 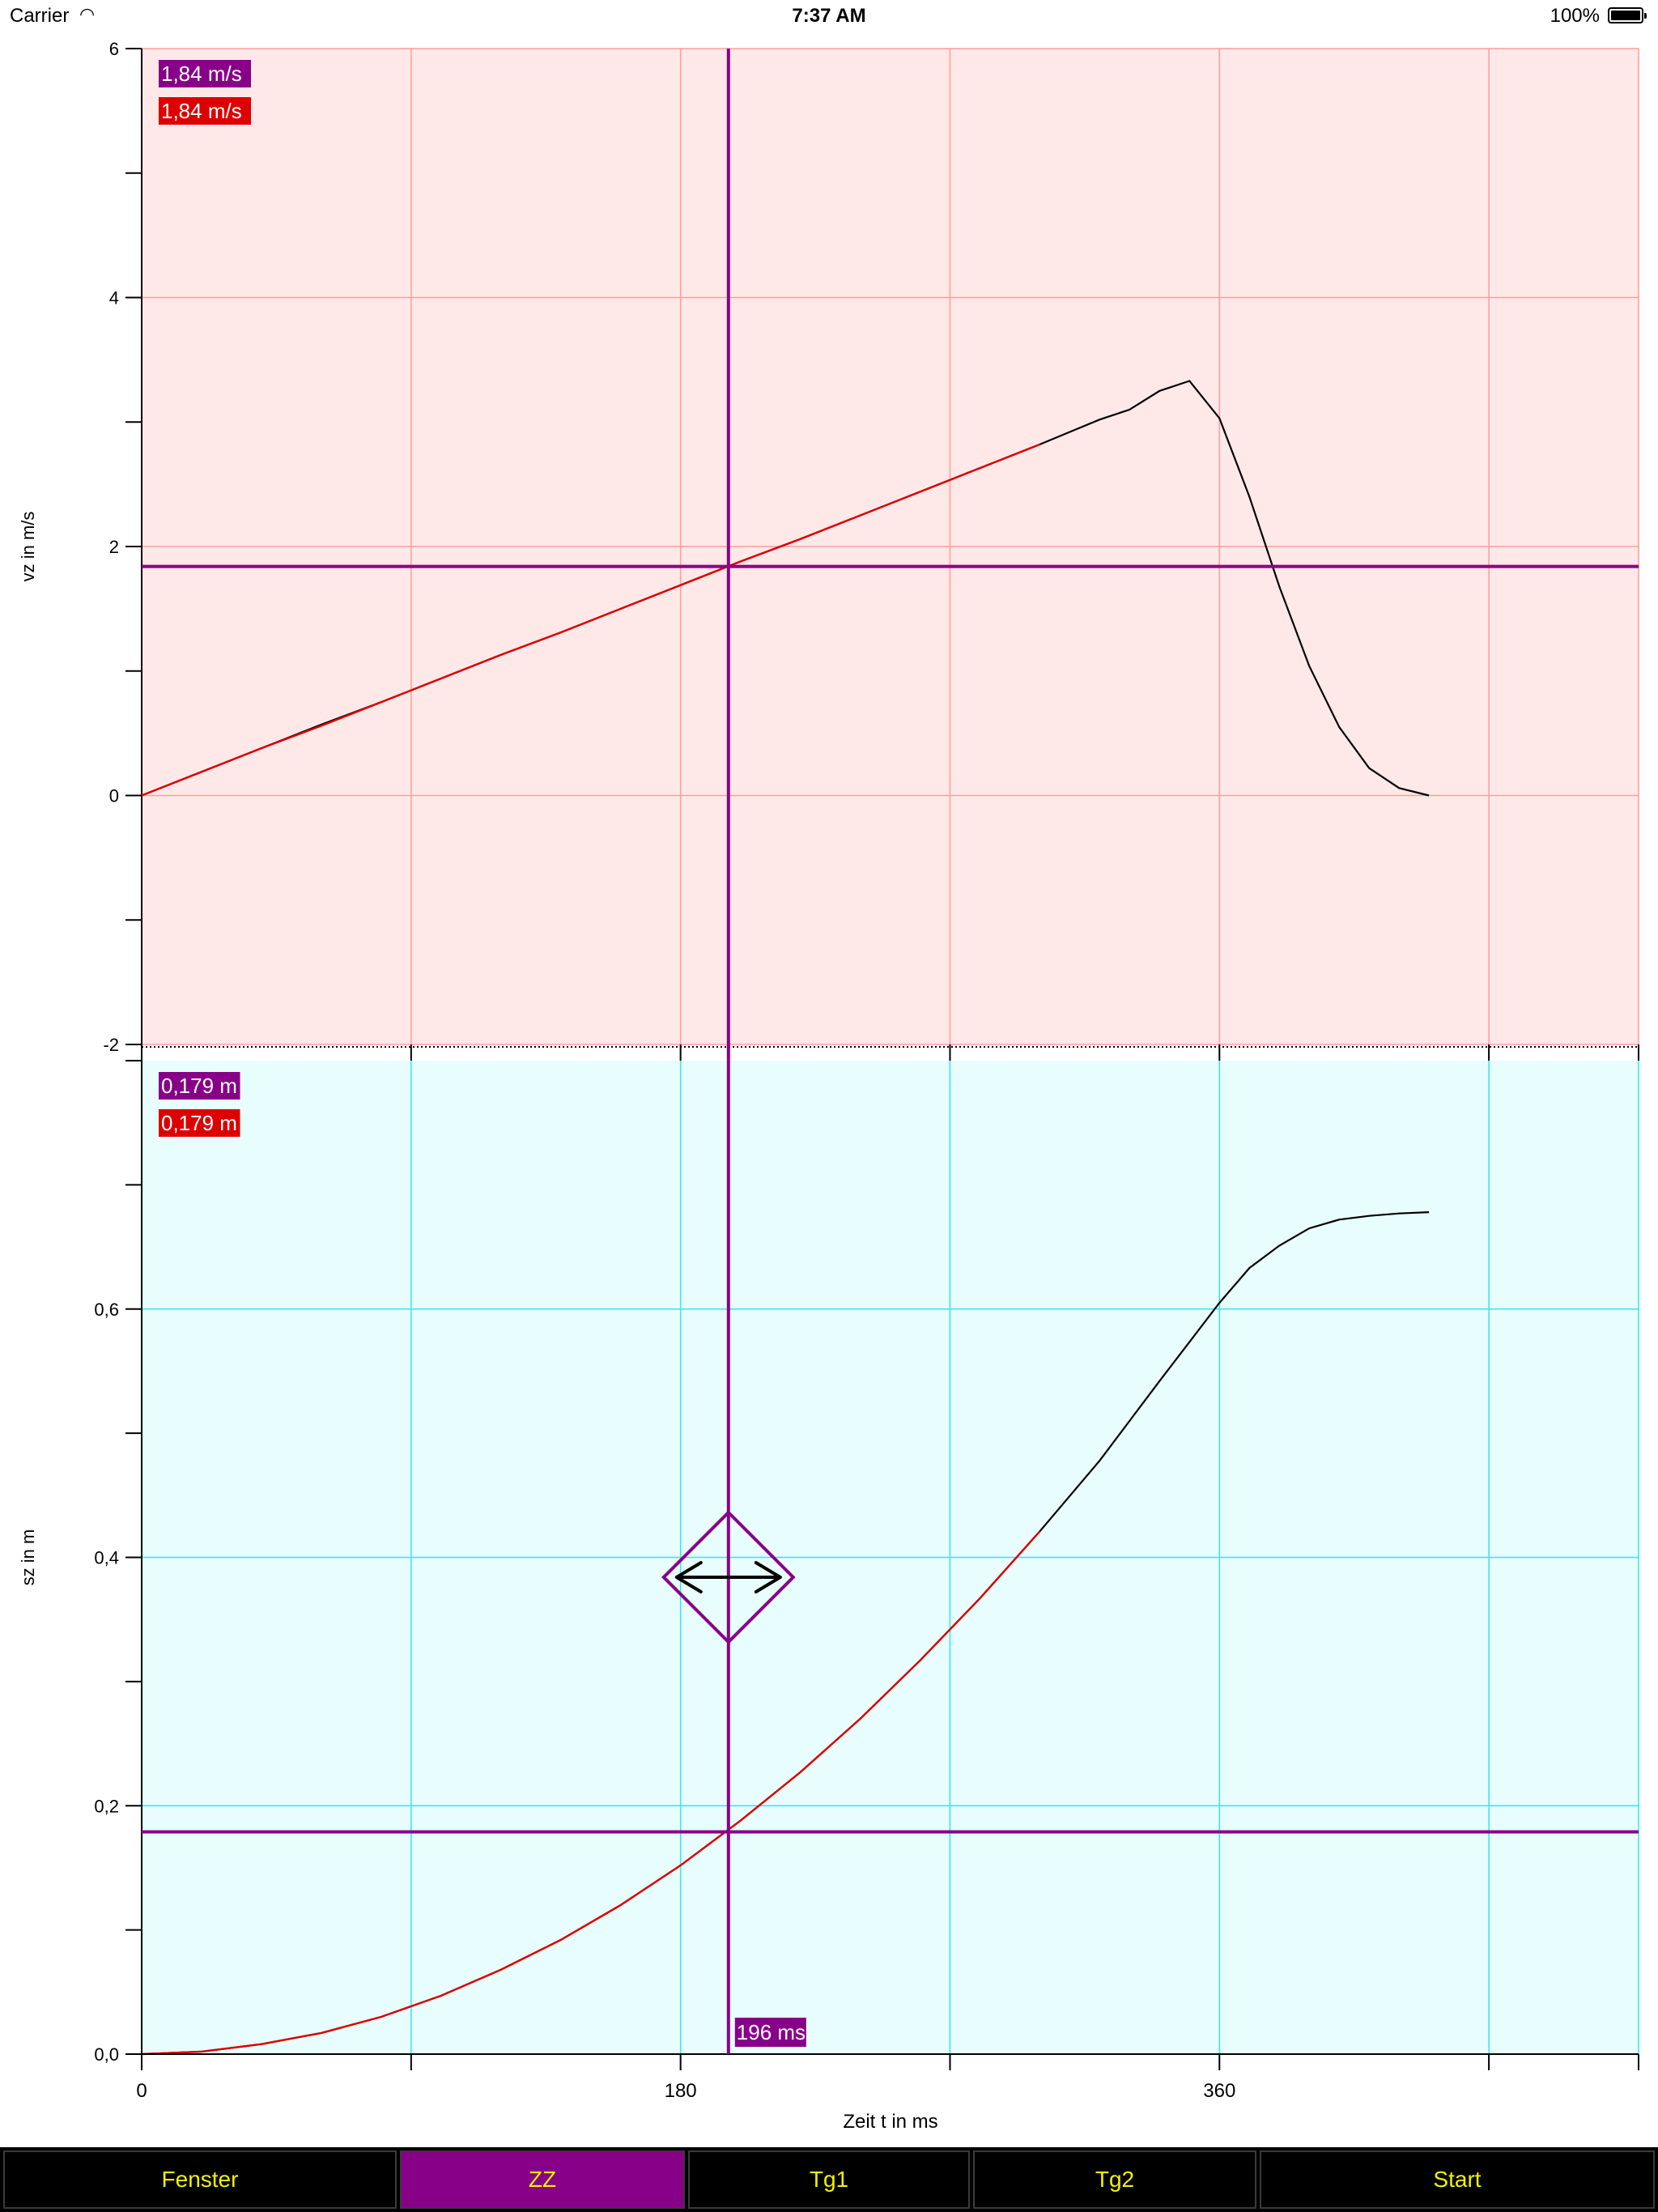 I want to click on clock: 7:37 AM, so click(x=829, y=16).